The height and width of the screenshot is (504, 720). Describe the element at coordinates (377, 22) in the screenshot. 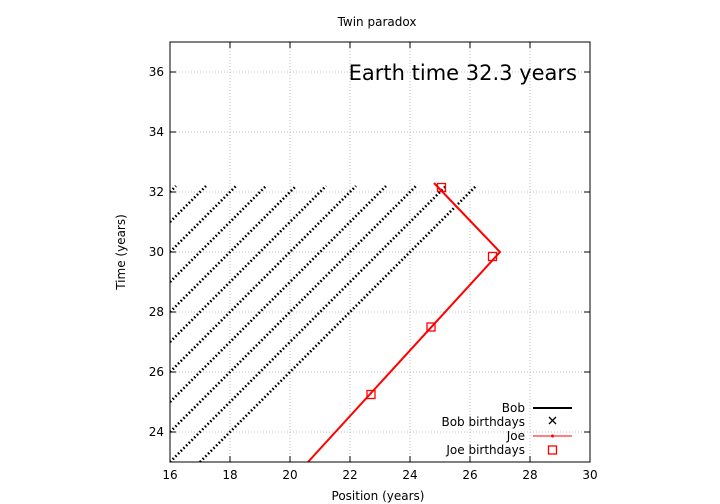

I see `chart-title: Twin paradox` at that location.